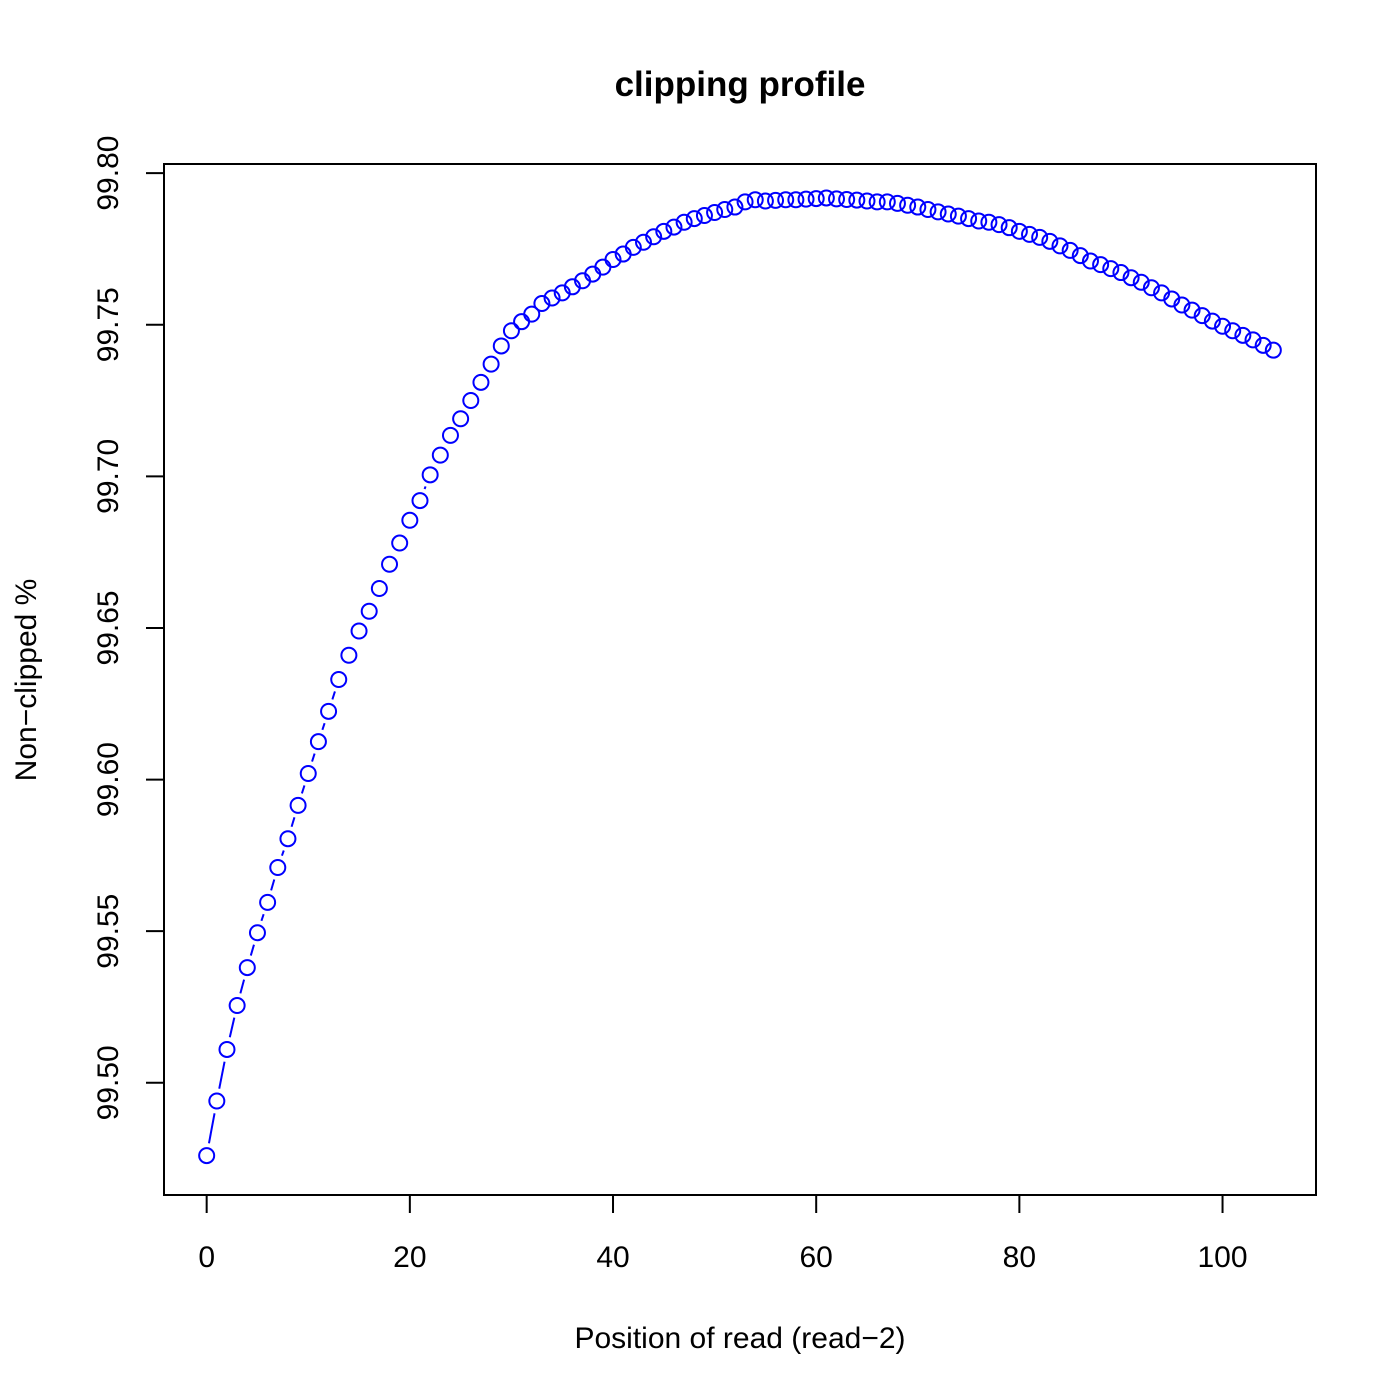  I want to click on x-axis: 0 20 40 60 80 100, so click(723, 1234).